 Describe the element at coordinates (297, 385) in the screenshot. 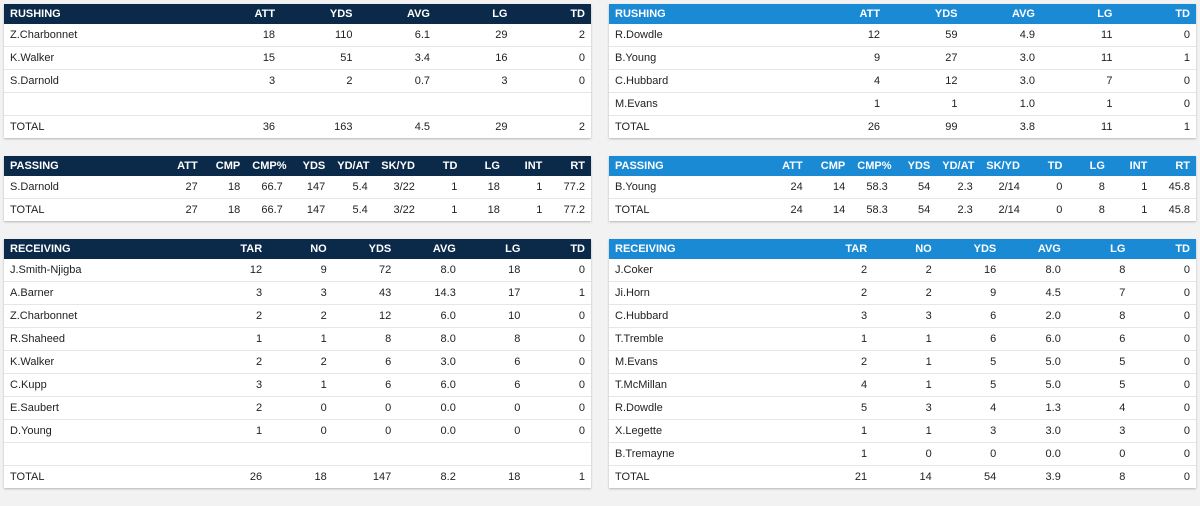

I see `table-row: C.Kupp 3 1 6 6.0 6 0` at that location.